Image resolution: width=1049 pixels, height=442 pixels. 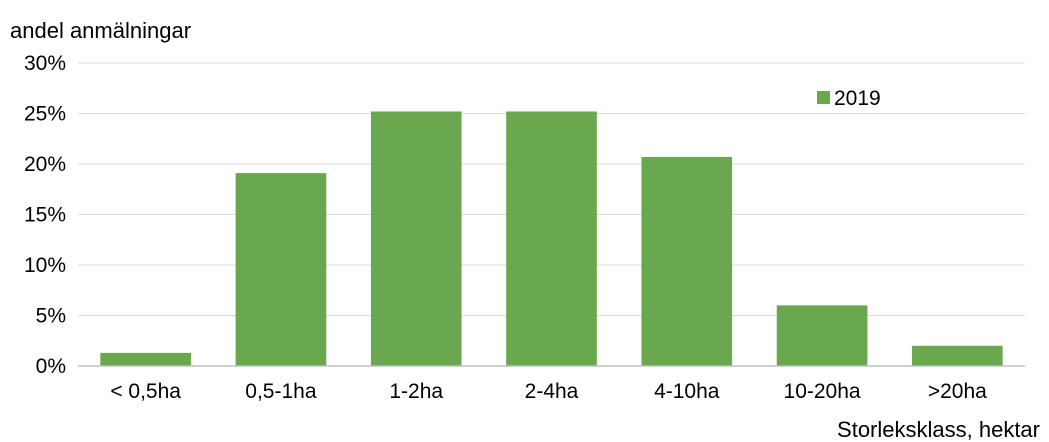 What do you see at coordinates (957, 391) in the screenshot?
I see `x-tick-label: >20ha` at bounding box center [957, 391].